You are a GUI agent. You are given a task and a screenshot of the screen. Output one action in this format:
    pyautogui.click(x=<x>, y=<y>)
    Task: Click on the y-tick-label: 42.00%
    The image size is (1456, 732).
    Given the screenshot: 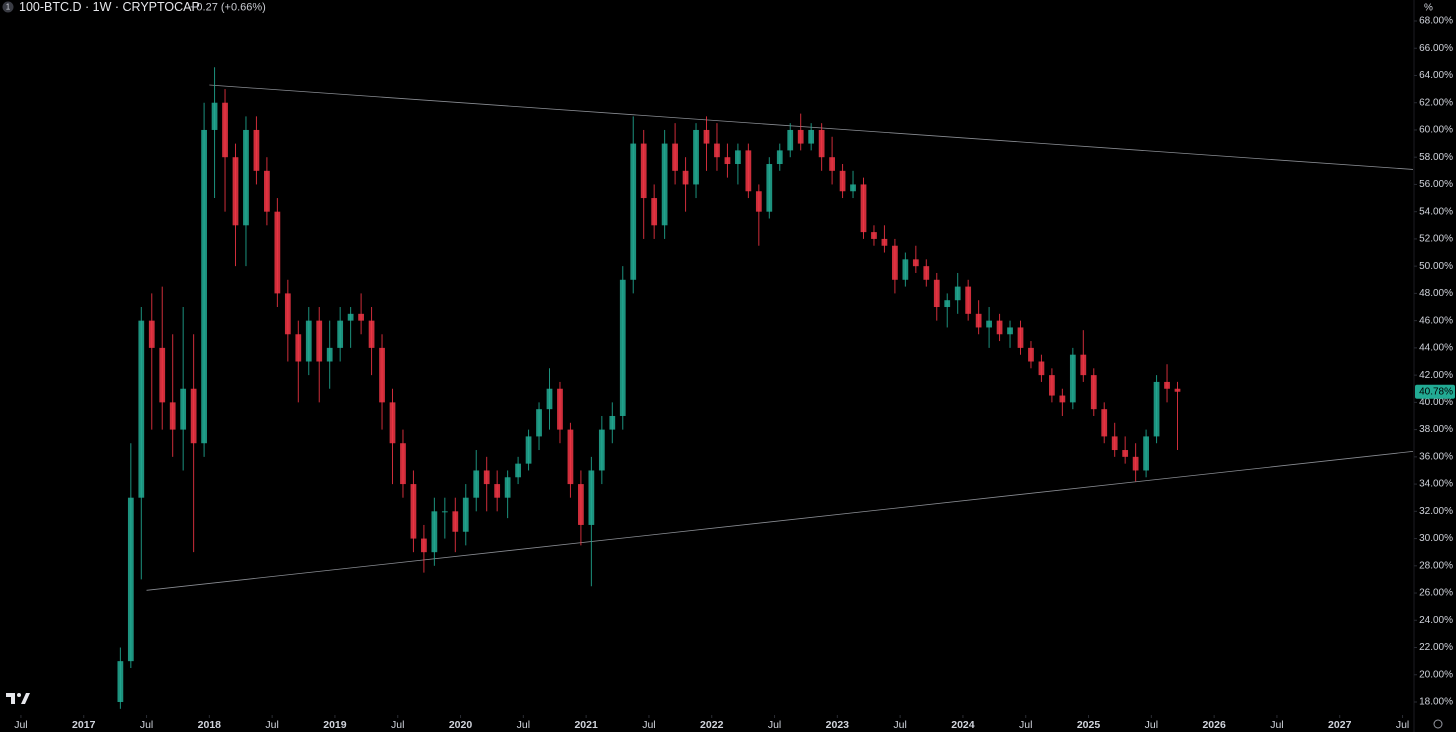 What is the action you would take?
    pyautogui.click(x=1436, y=375)
    